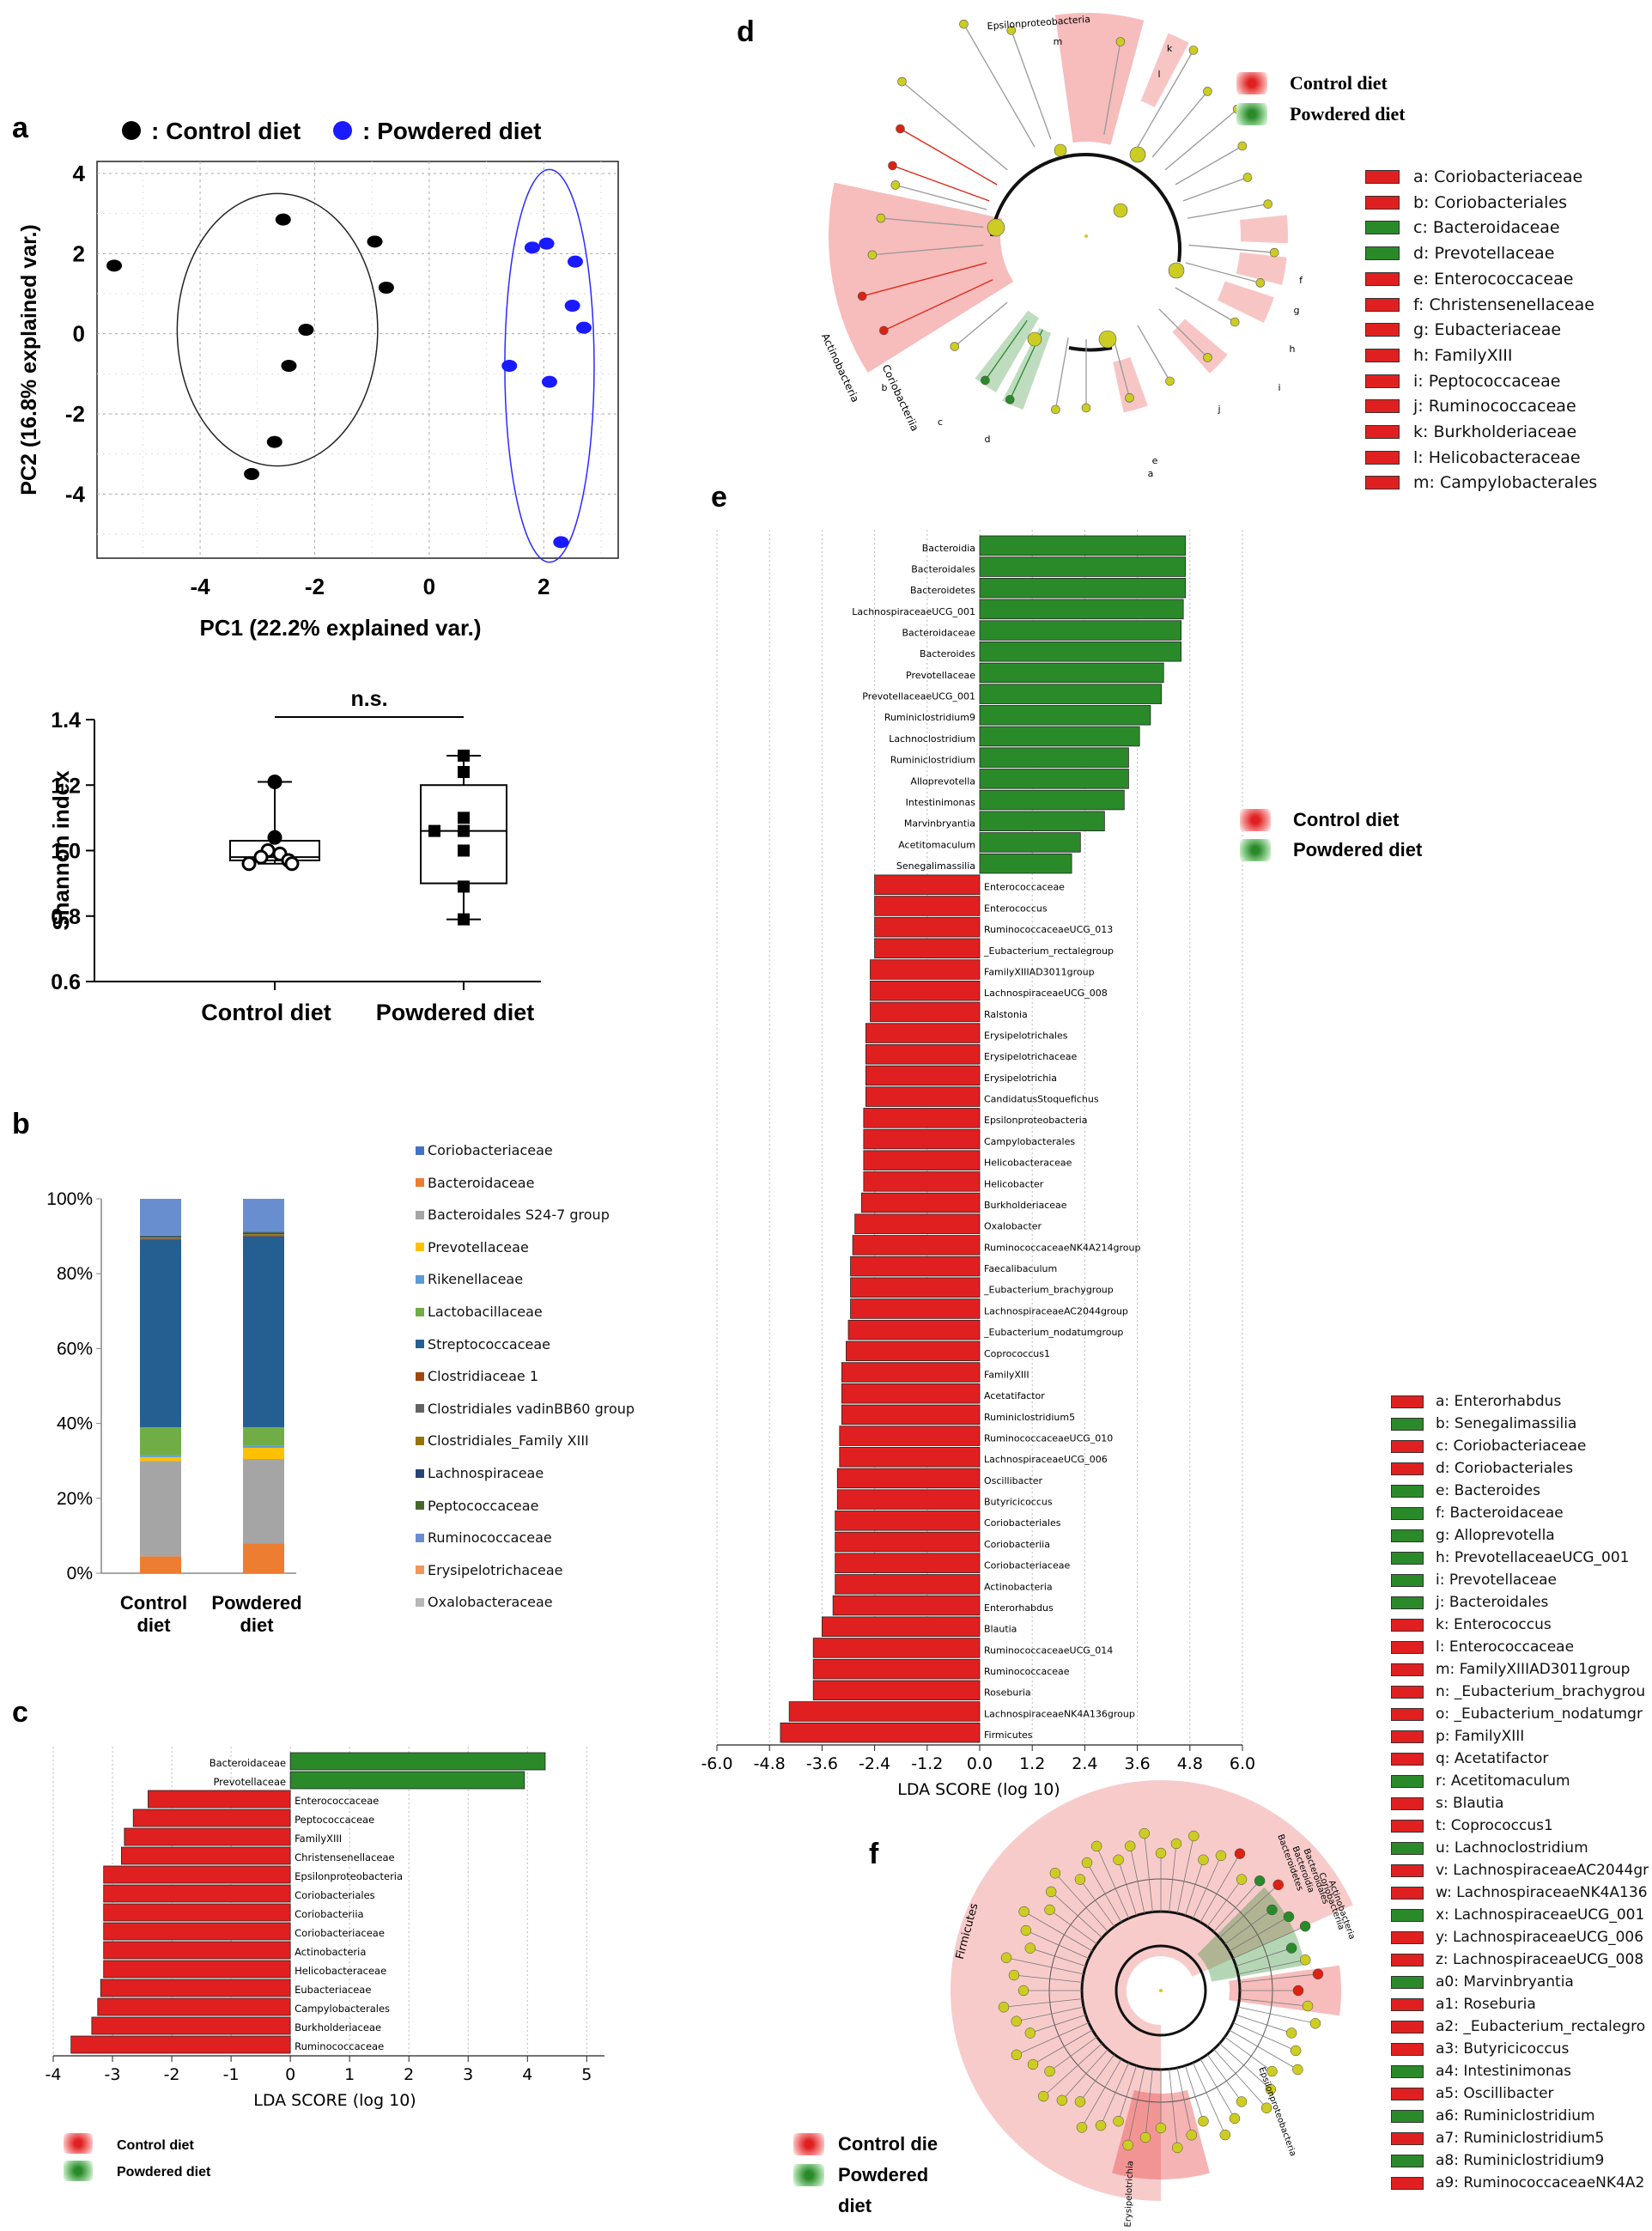 The width and height of the screenshot is (1652, 2231). I want to click on ldac-x-tick-label: 2, so click(409, 2075).